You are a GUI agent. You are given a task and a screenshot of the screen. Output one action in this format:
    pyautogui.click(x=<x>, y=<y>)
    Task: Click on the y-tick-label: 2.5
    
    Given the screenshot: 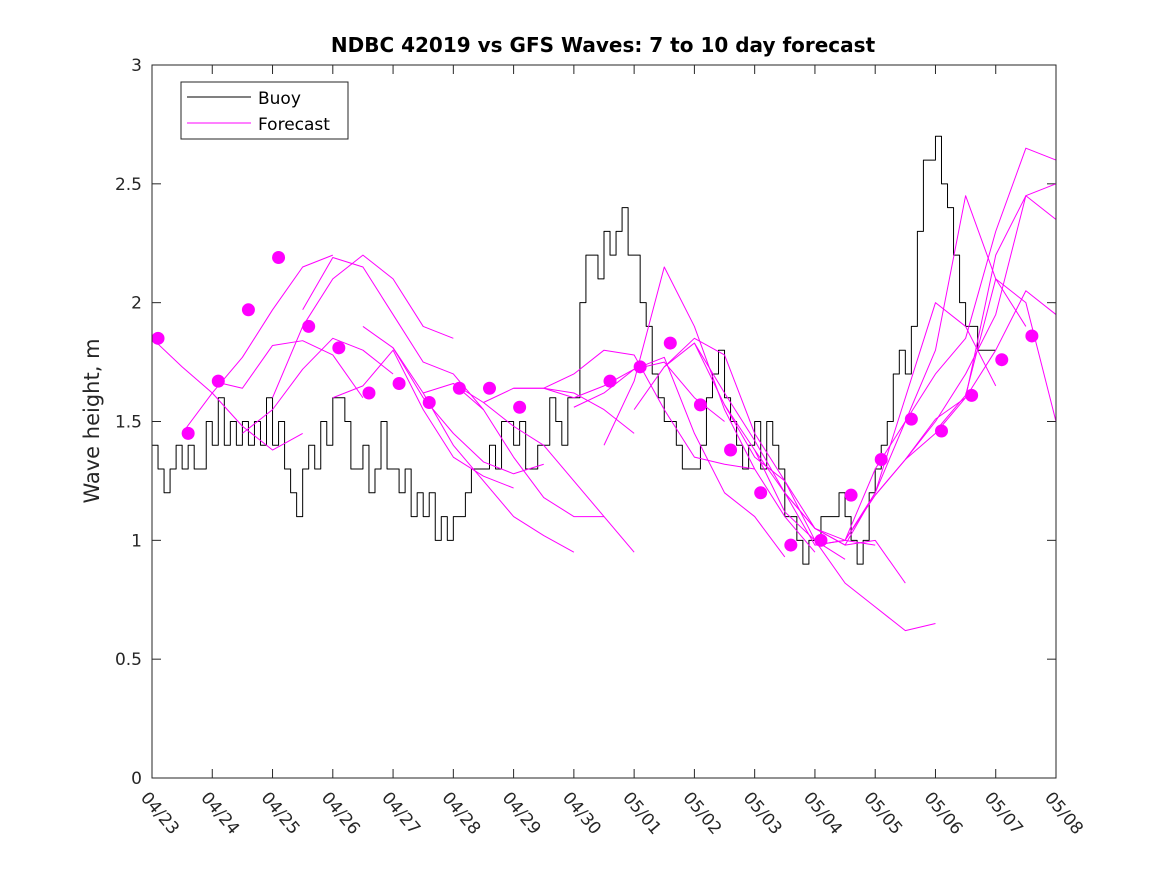 What is the action you would take?
    pyautogui.click(x=128, y=185)
    